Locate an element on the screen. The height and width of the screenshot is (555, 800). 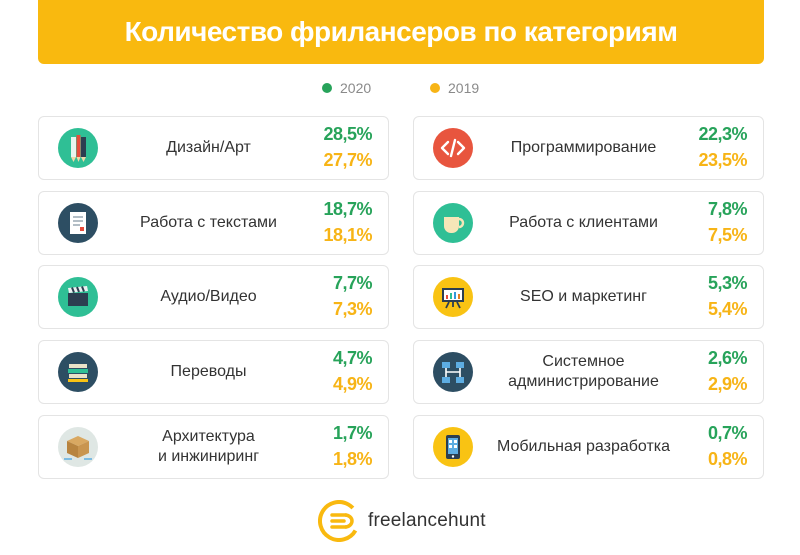
presentation-board-icon is located at coordinates (453, 297).